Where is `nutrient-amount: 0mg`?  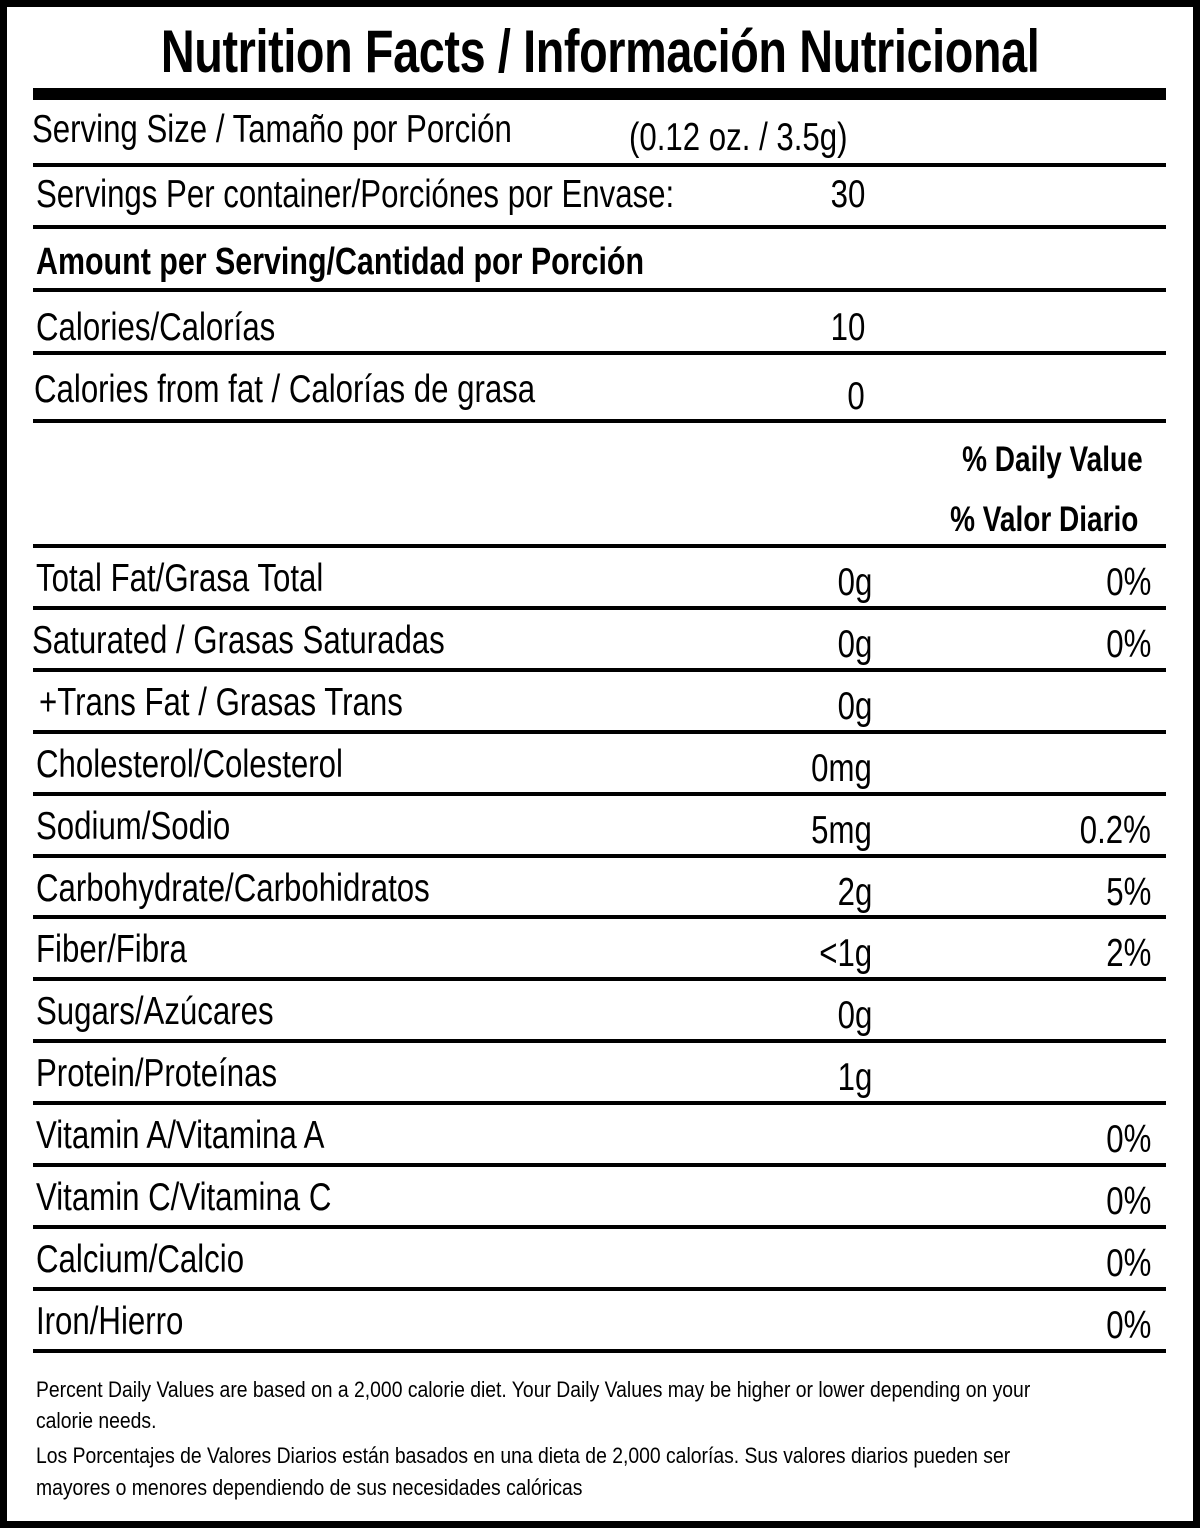
nutrient-amount: 0mg is located at coordinates (841, 768).